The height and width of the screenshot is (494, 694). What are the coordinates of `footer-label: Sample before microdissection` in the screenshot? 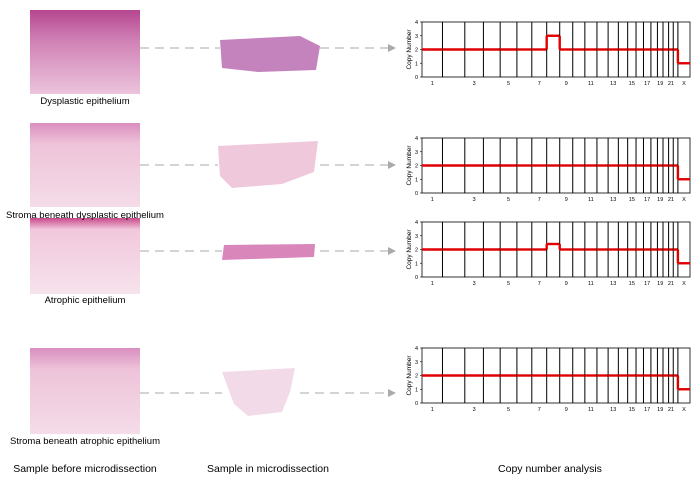 It's located at (85, 469).